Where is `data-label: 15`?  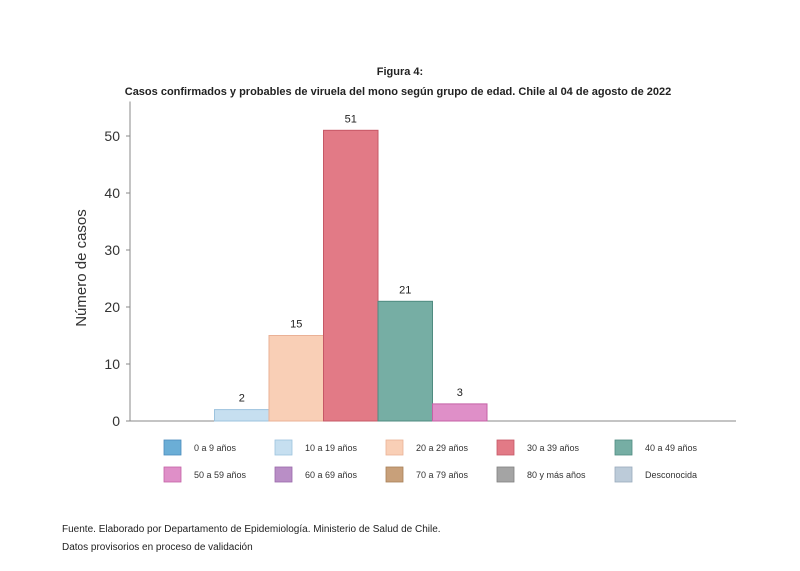 data-label: 15 is located at coordinates (296, 325).